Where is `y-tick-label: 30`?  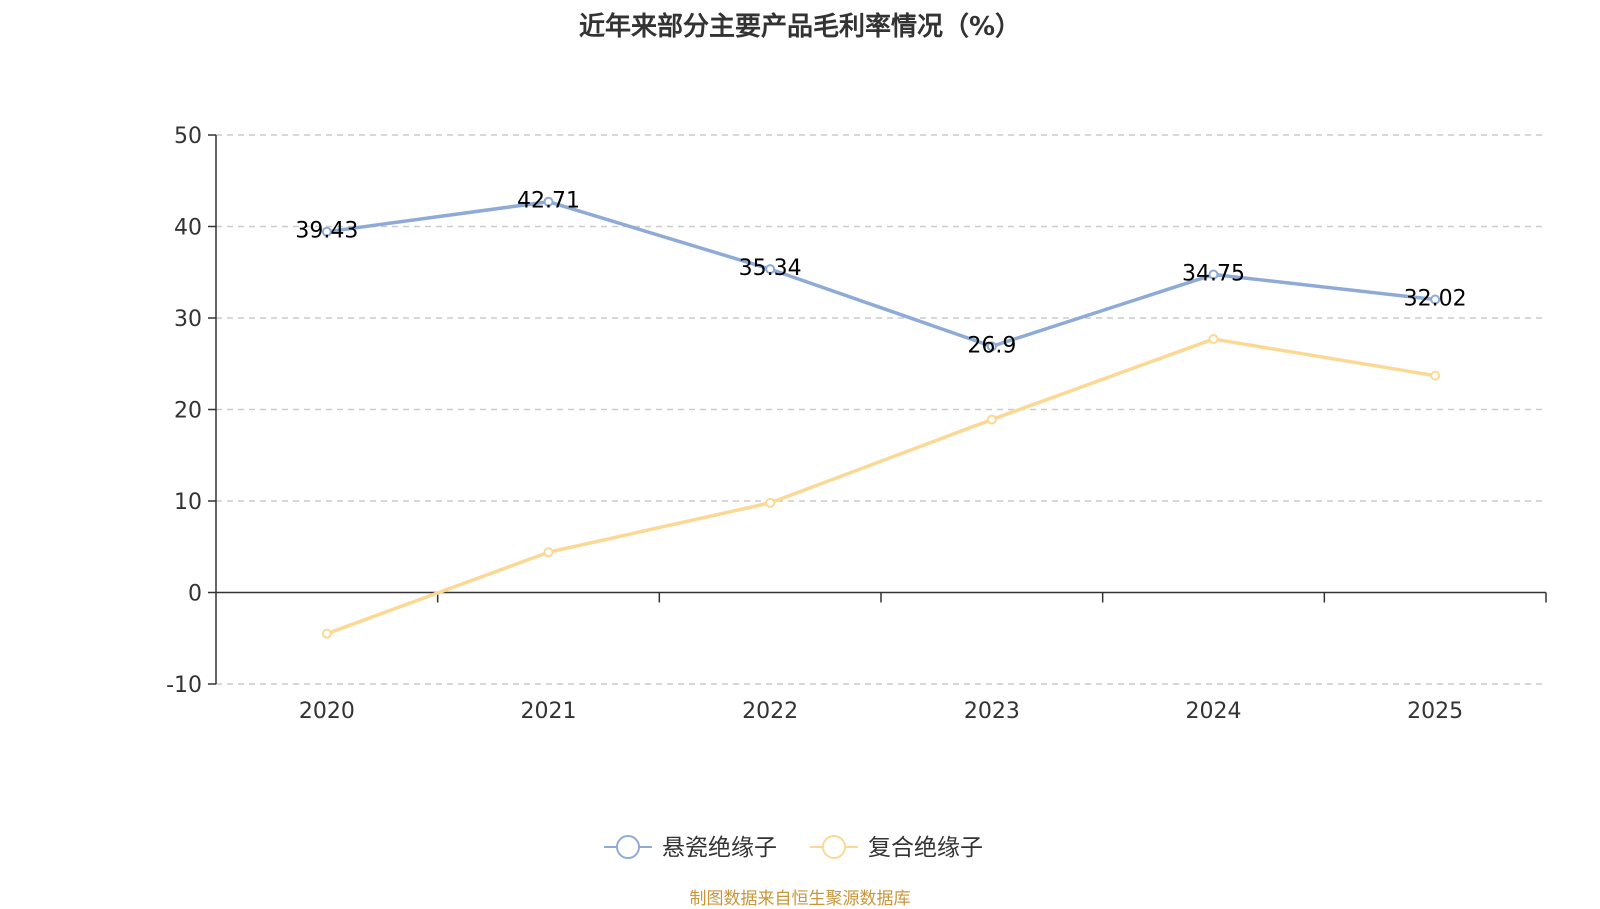
y-tick-label: 30 is located at coordinates (188, 319).